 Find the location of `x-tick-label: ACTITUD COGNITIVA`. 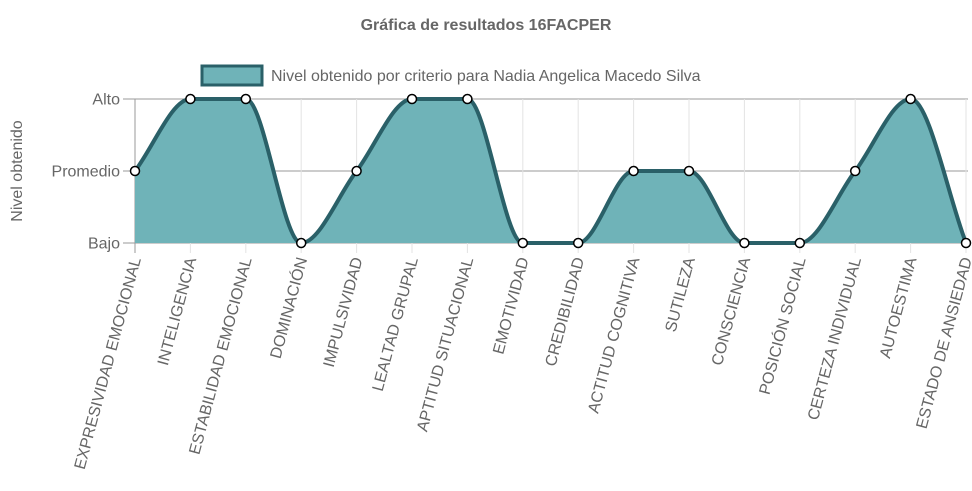

x-tick-label: ACTITUD COGNITIVA is located at coordinates (614, 335).